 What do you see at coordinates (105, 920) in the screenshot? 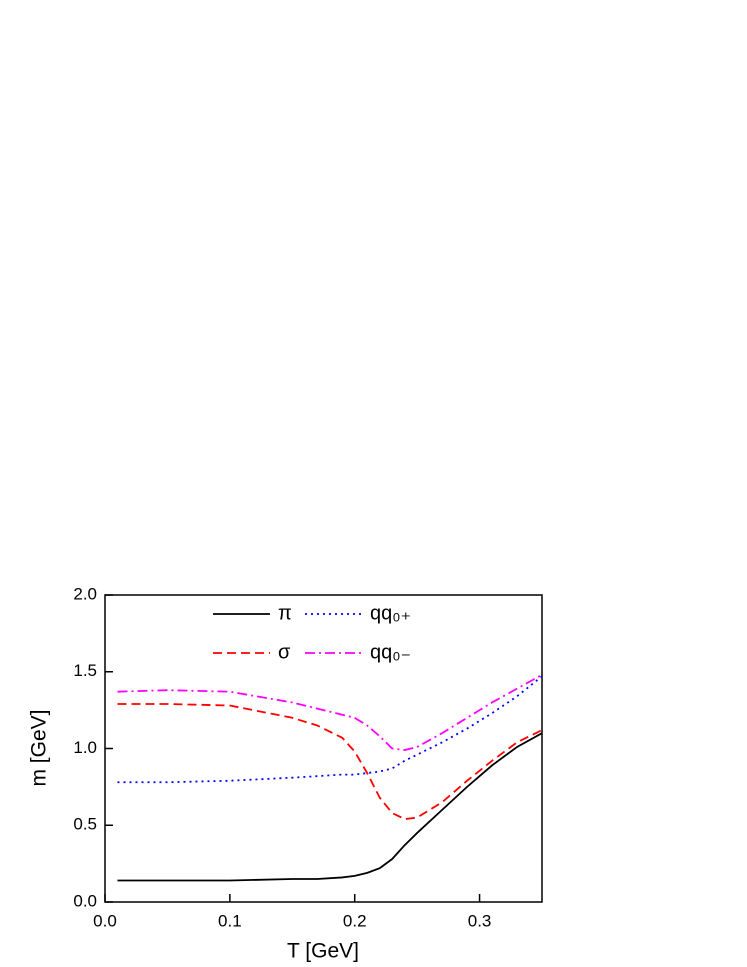
I see `x-tick-label: 0.0` at bounding box center [105, 920].